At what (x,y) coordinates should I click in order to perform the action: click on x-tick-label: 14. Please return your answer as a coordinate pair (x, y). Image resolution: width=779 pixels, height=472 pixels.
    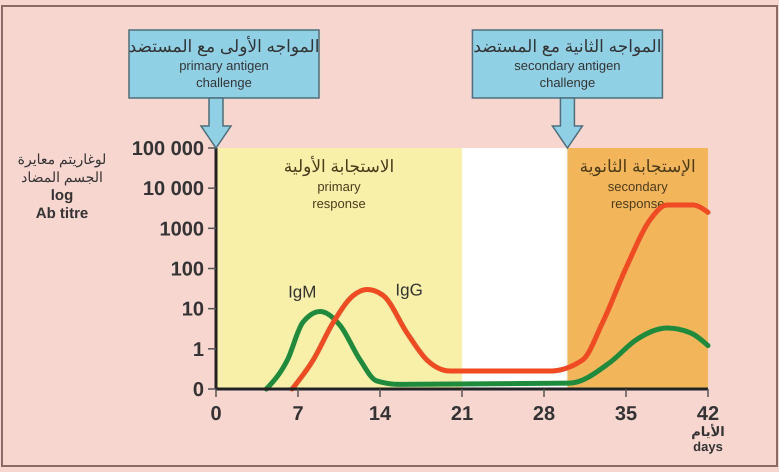
    Looking at the image, I should click on (380, 414).